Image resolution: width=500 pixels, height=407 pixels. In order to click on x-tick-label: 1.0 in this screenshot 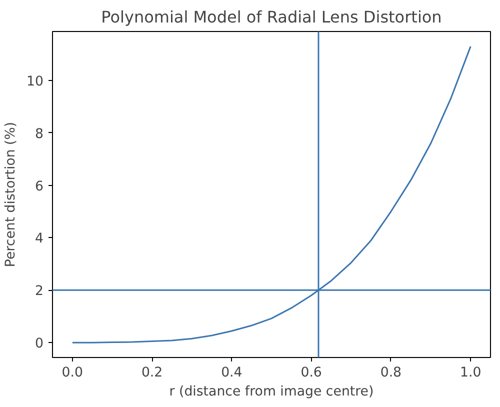, I will do `click(471, 373)`.